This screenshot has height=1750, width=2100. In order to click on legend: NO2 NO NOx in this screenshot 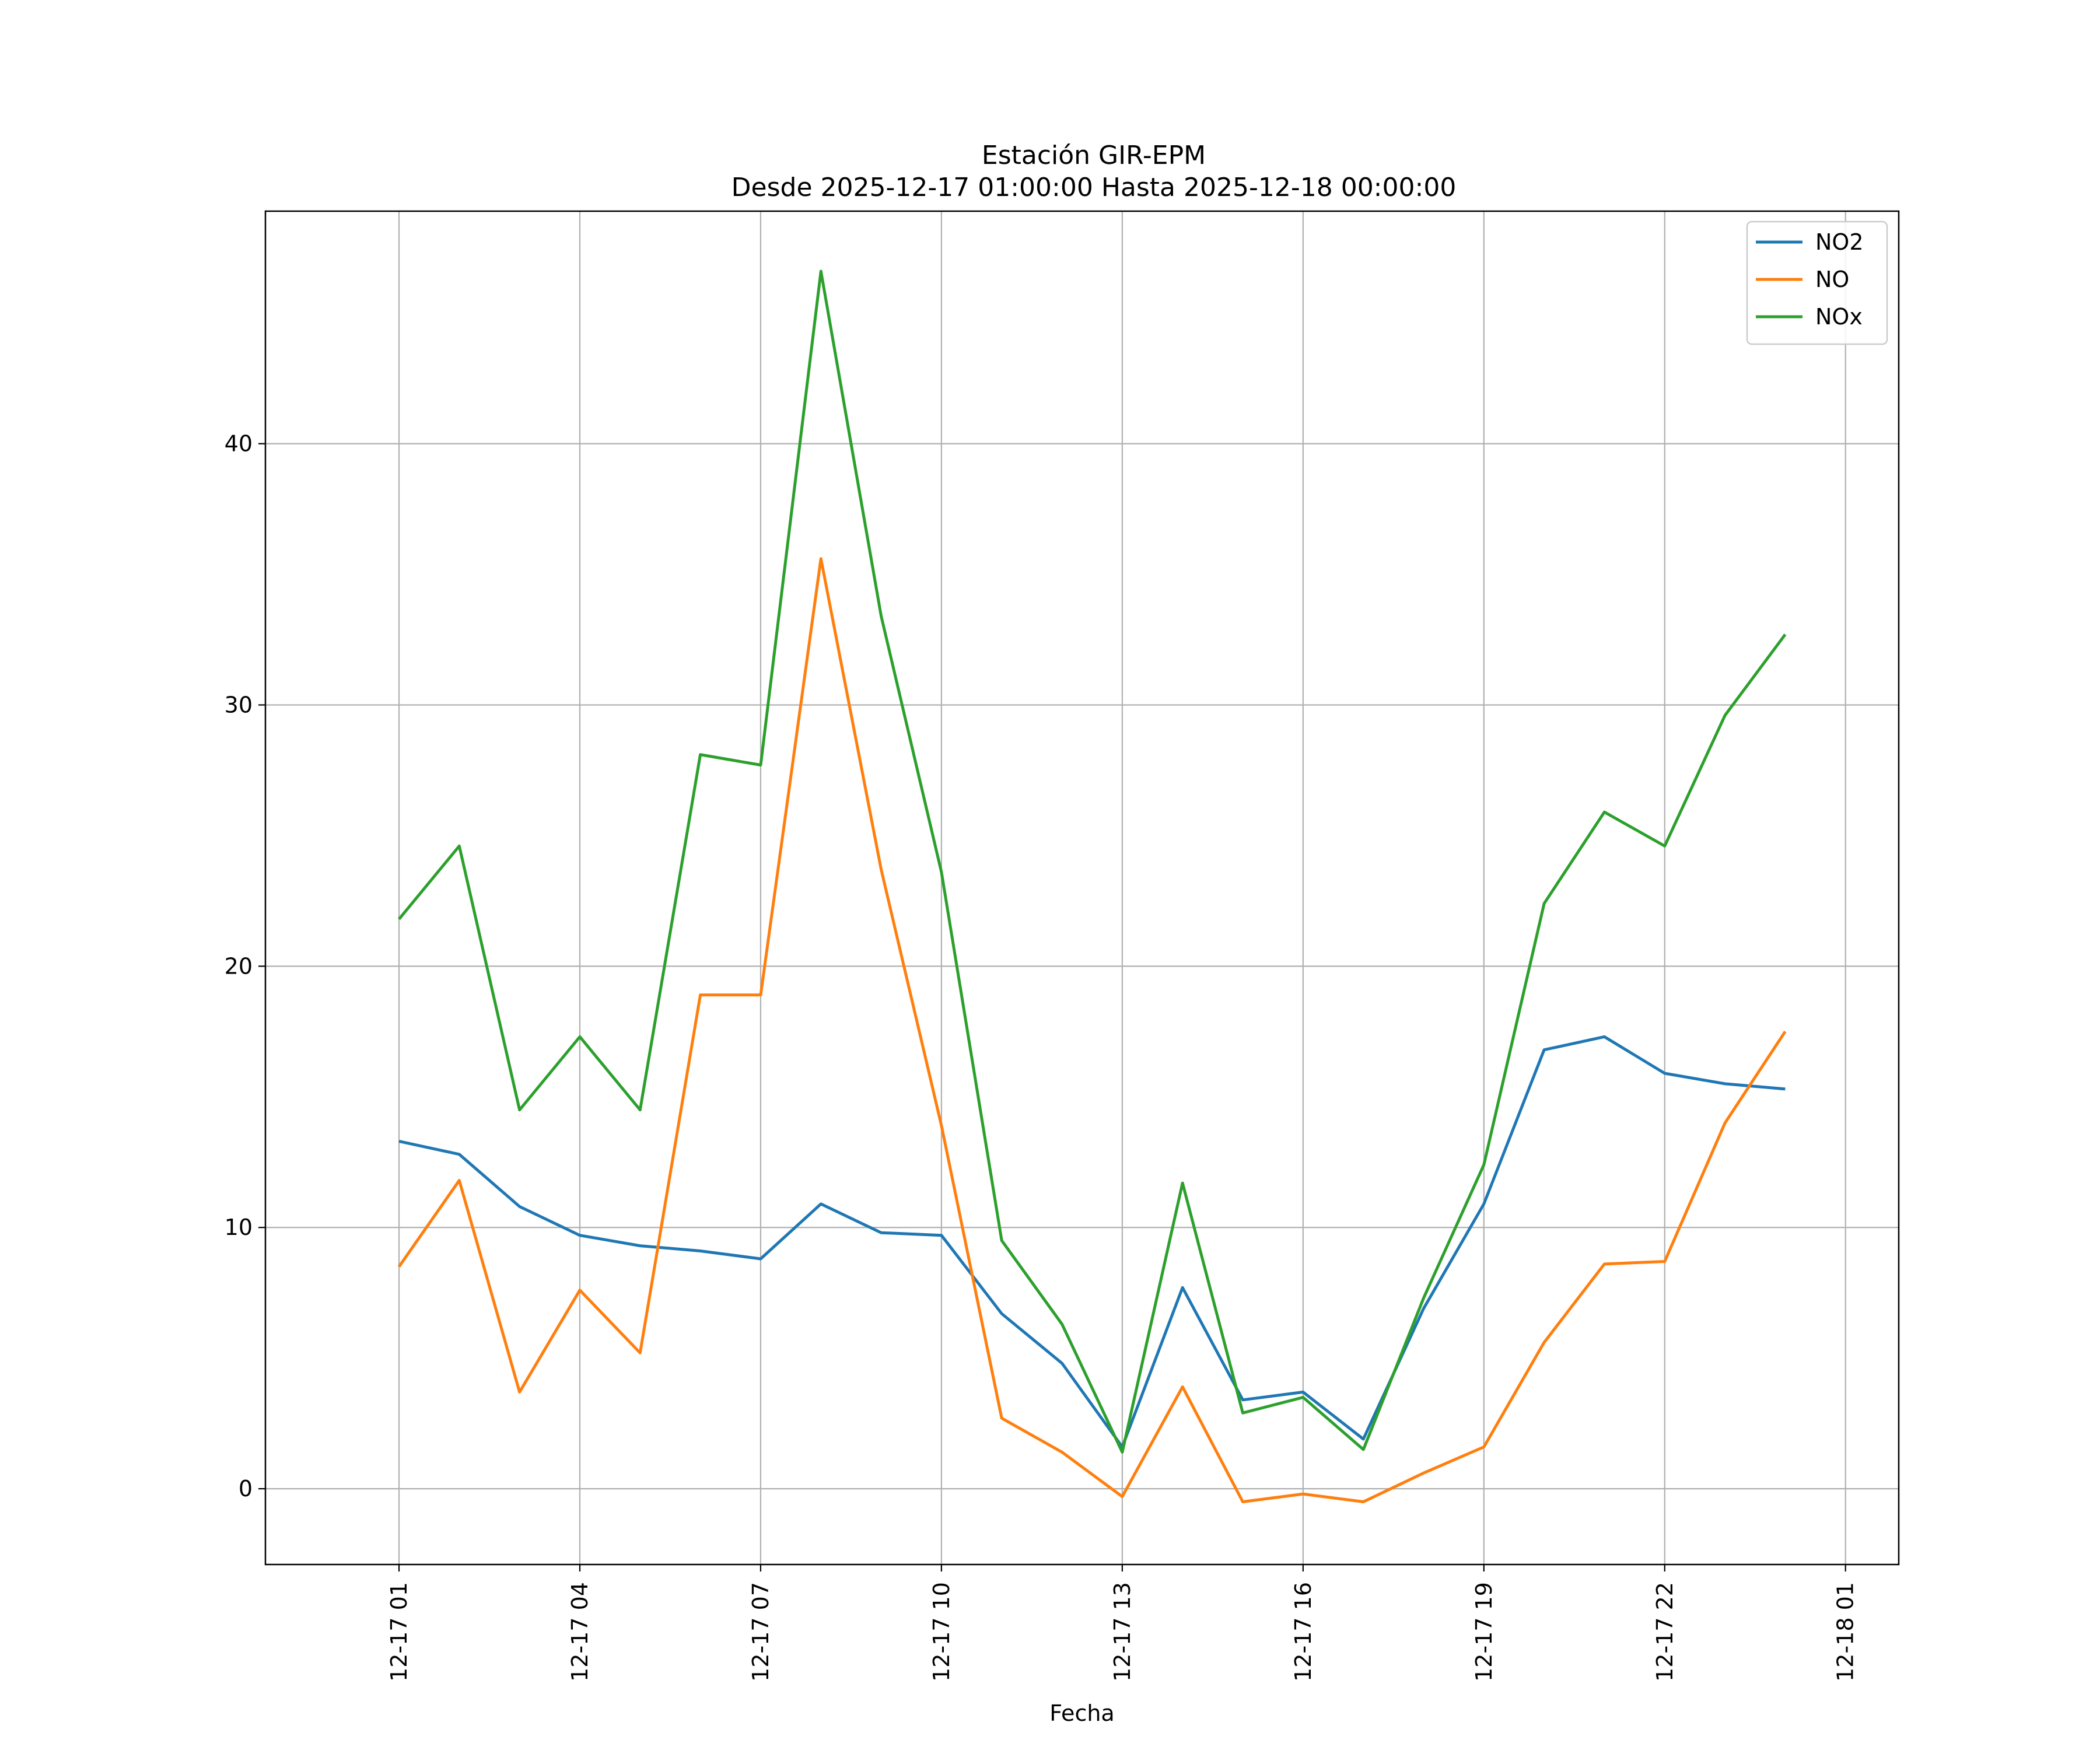, I will do `click(1817, 282)`.